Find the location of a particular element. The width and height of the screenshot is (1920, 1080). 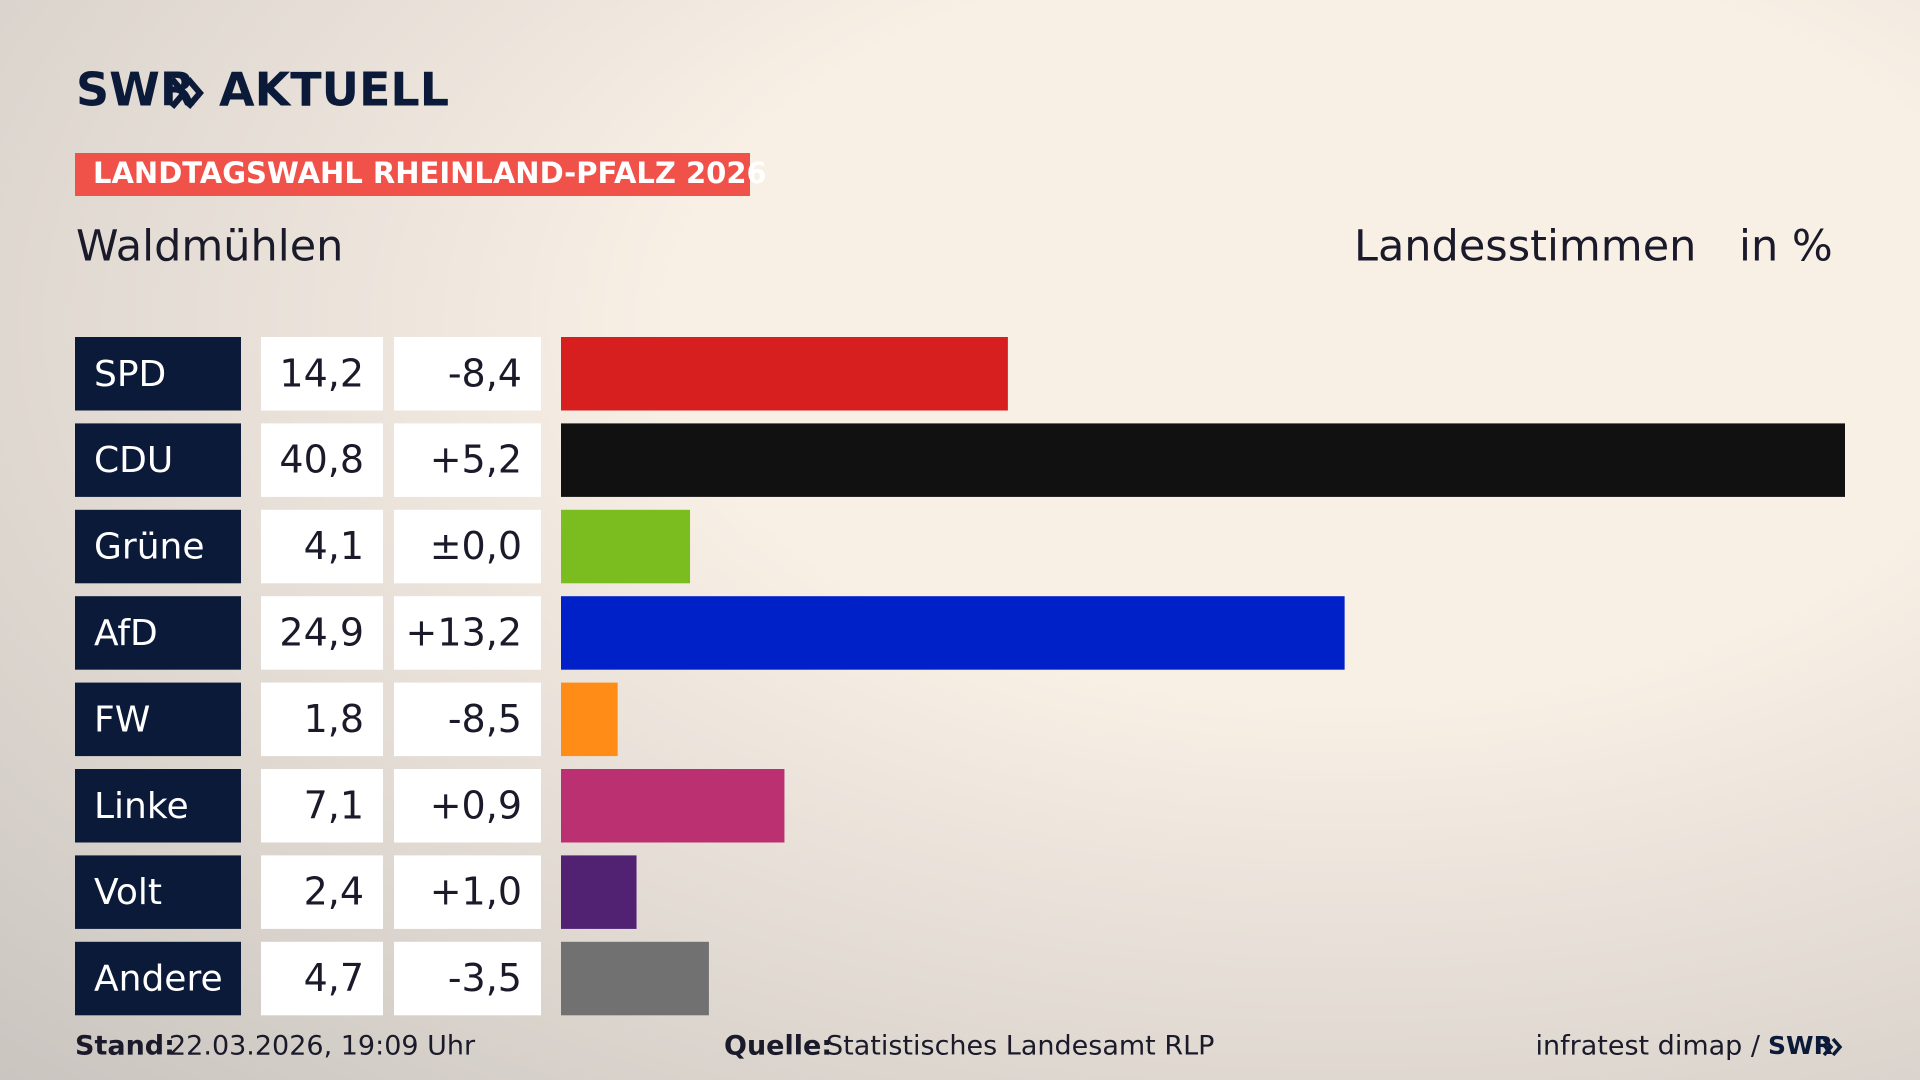

change-label: +0,9 is located at coordinates (476, 805).